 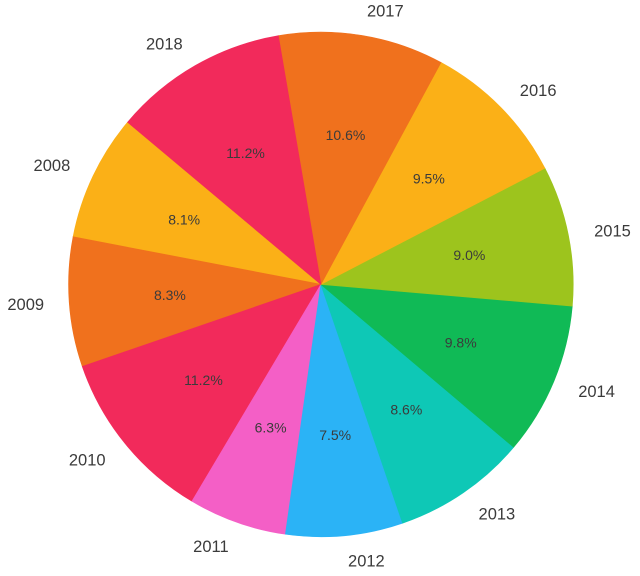 I want to click on svg-text: 2016, so click(x=538, y=91).